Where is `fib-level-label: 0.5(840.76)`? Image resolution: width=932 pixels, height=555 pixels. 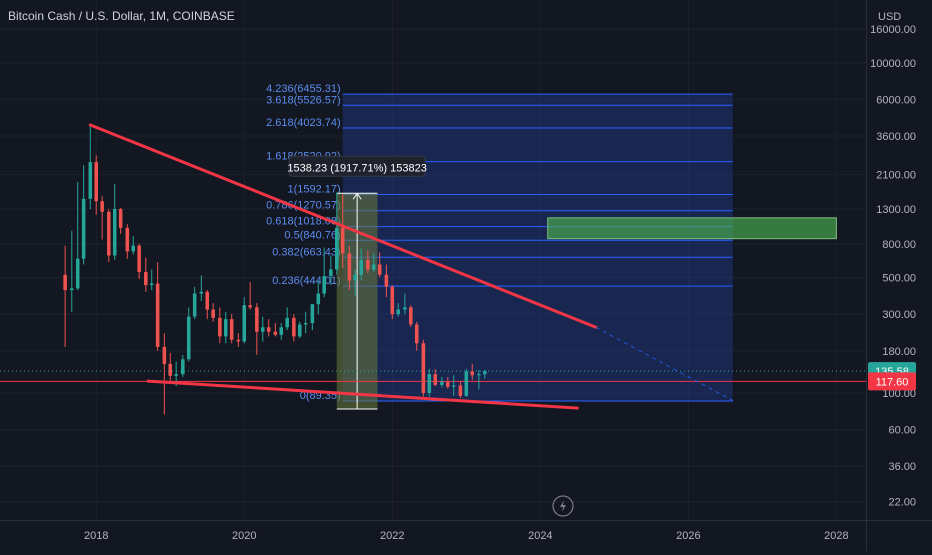 fib-level-label: 0.5(840.76) is located at coordinates (312, 235).